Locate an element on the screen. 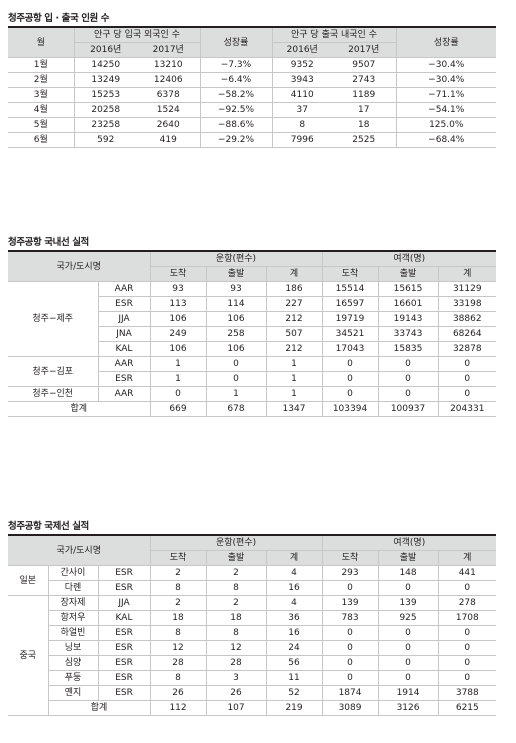  table-row: 2월 13249 12406 −6.4% 3943 2743 −30.4% is located at coordinates (252, 80).